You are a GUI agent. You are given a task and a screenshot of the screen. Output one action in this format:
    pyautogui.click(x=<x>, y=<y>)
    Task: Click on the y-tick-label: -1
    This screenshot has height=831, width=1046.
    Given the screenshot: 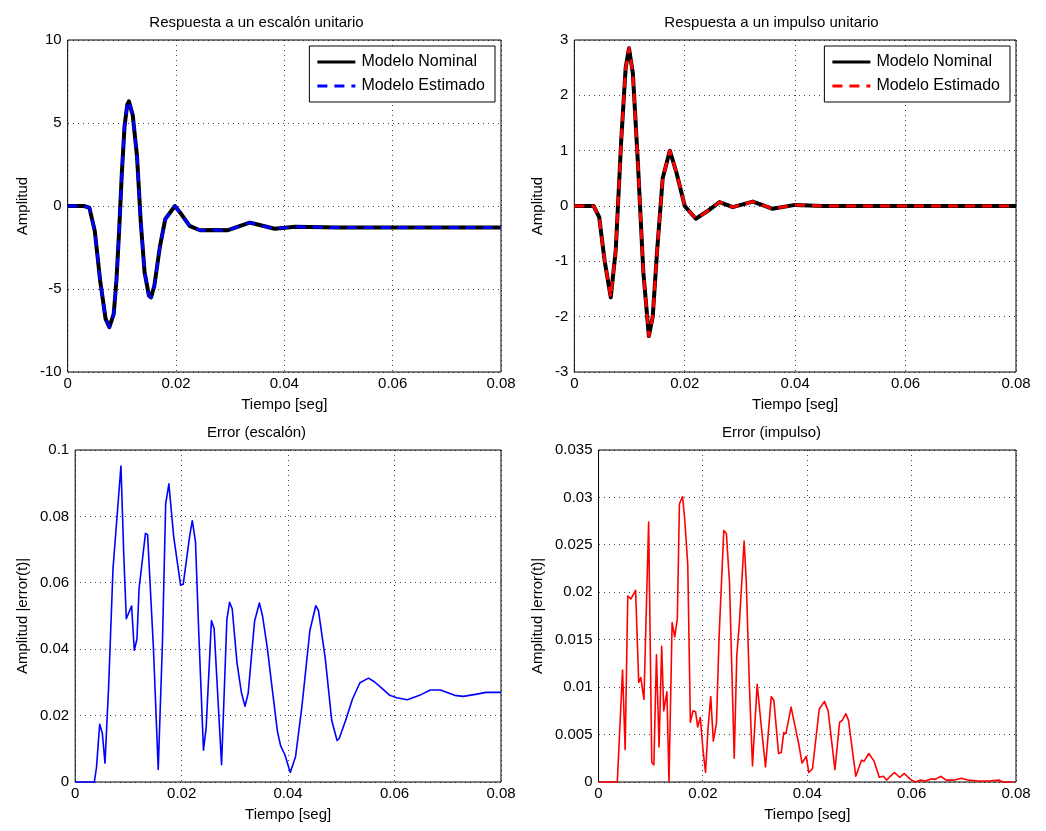 What is the action you would take?
    pyautogui.click(x=561, y=260)
    